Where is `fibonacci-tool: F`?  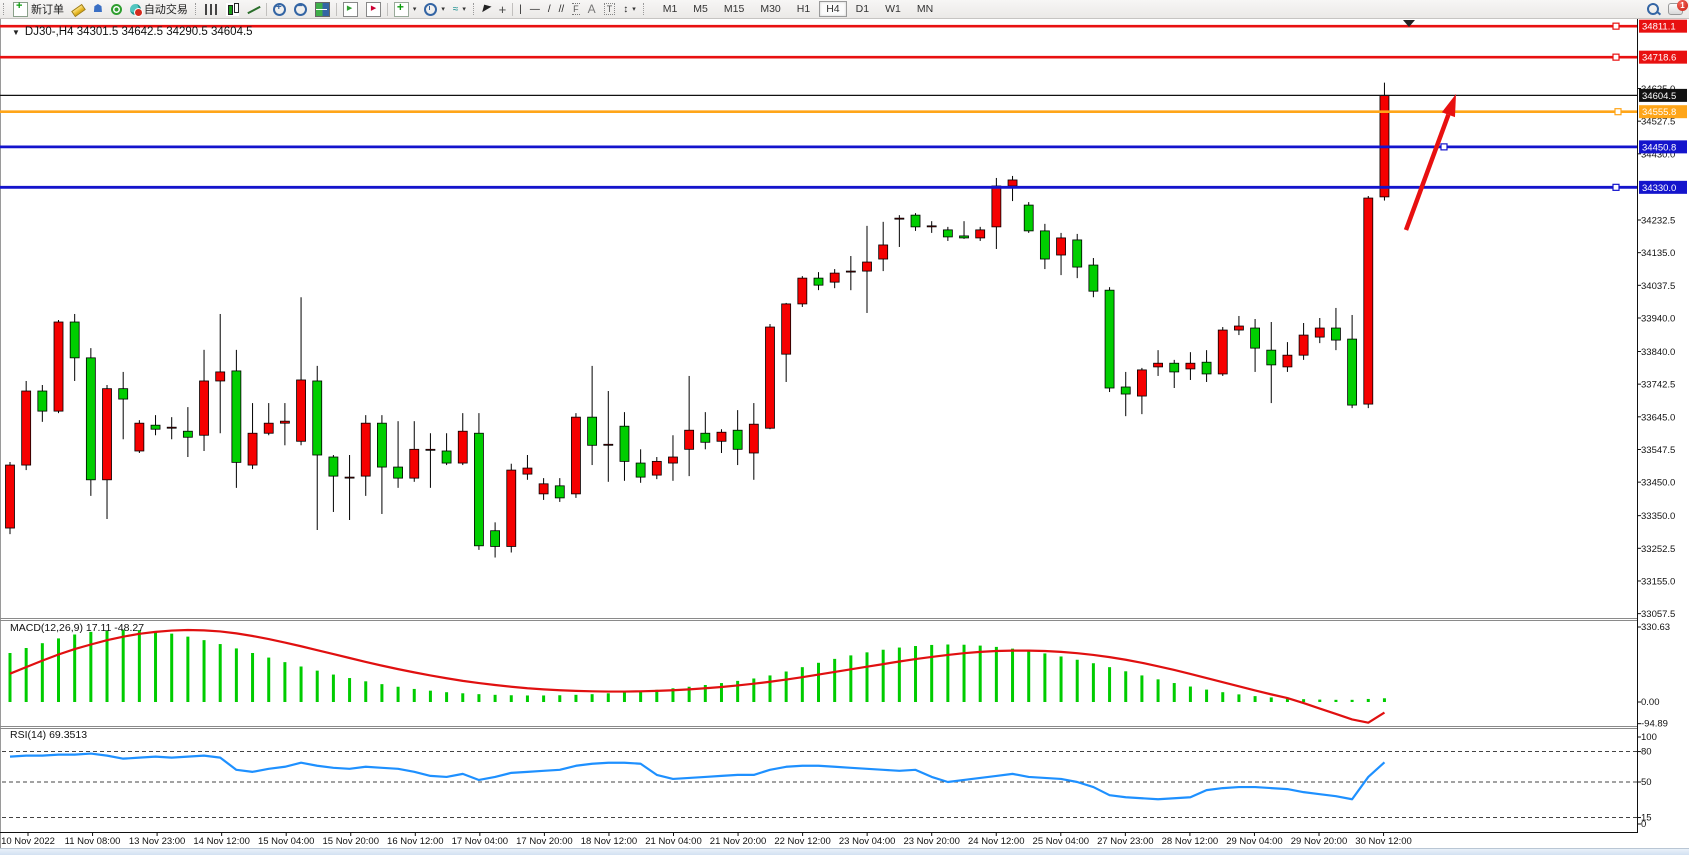 fibonacci-tool: F is located at coordinates (576, 9).